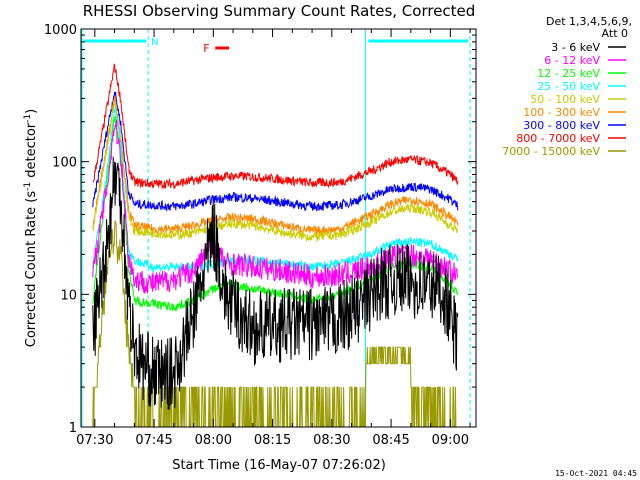  What do you see at coordinates (575, 47) in the screenshot?
I see `legend-entry-label: 3 - 6 keV` at bounding box center [575, 47].